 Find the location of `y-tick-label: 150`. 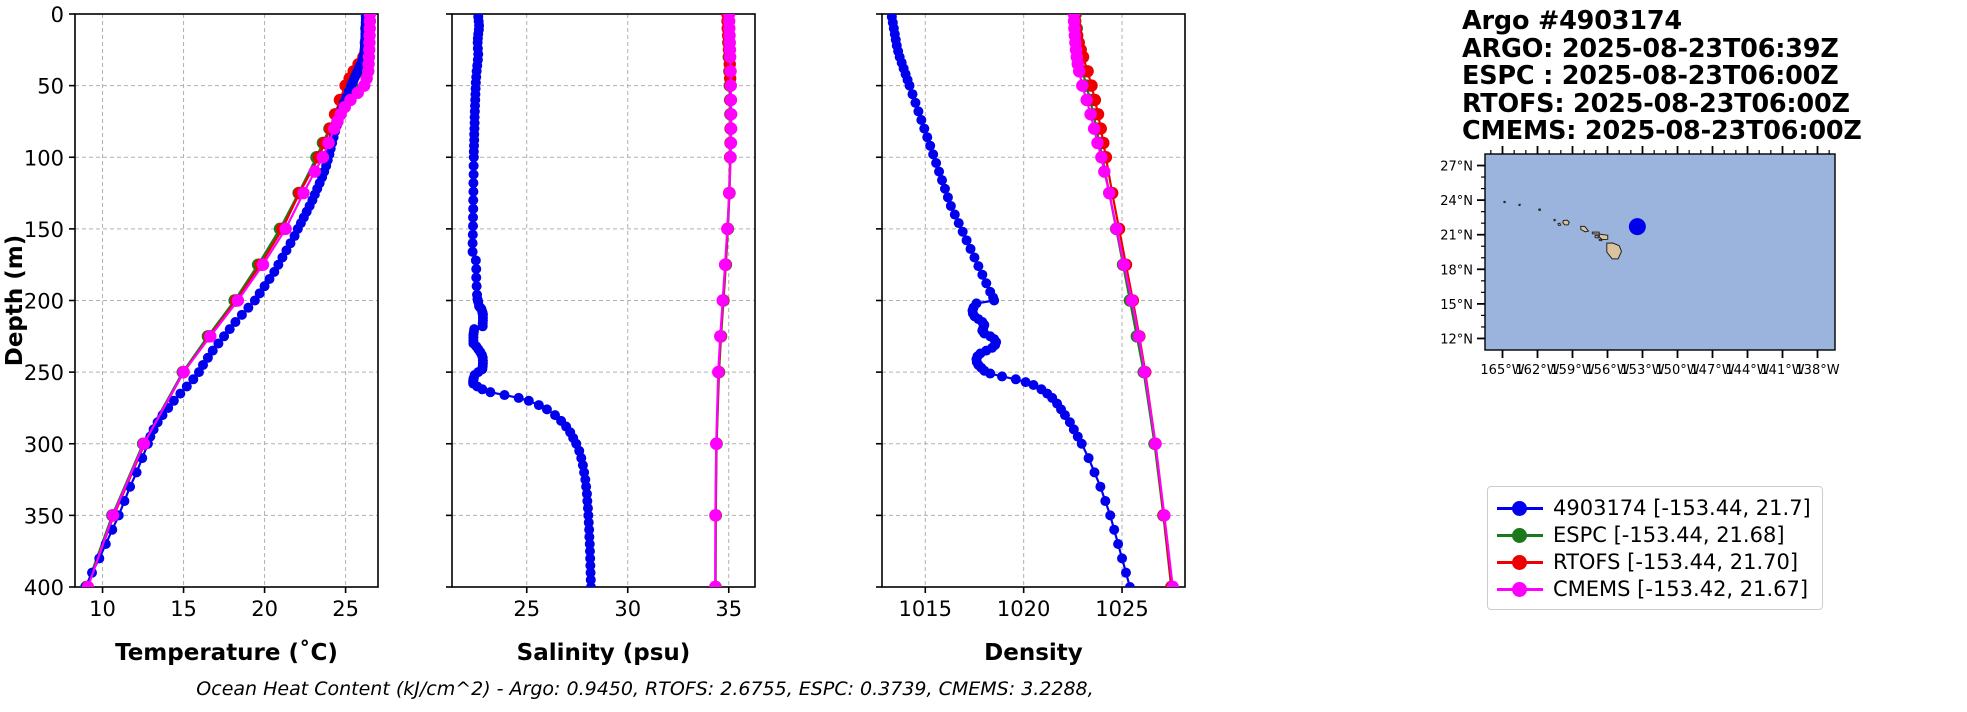

y-tick-label: 150 is located at coordinates (44, 230).